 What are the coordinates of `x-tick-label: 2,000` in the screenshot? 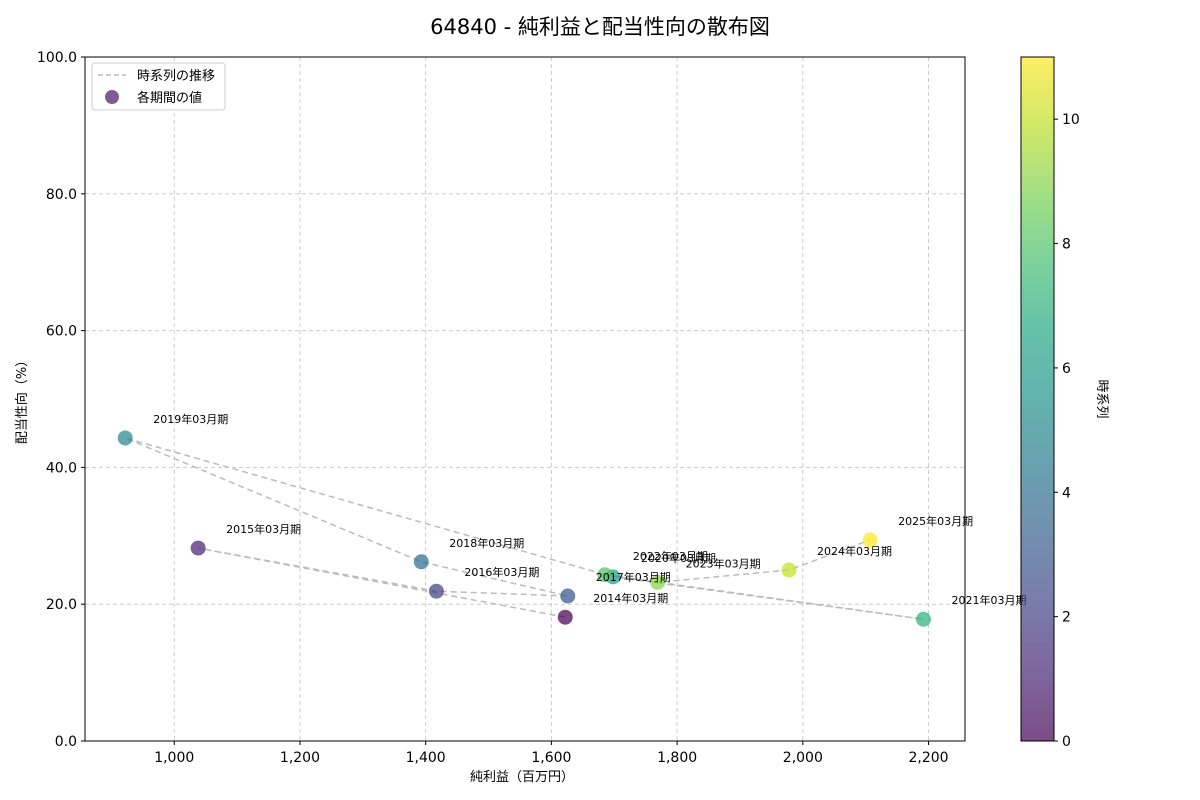 It's located at (803, 758).